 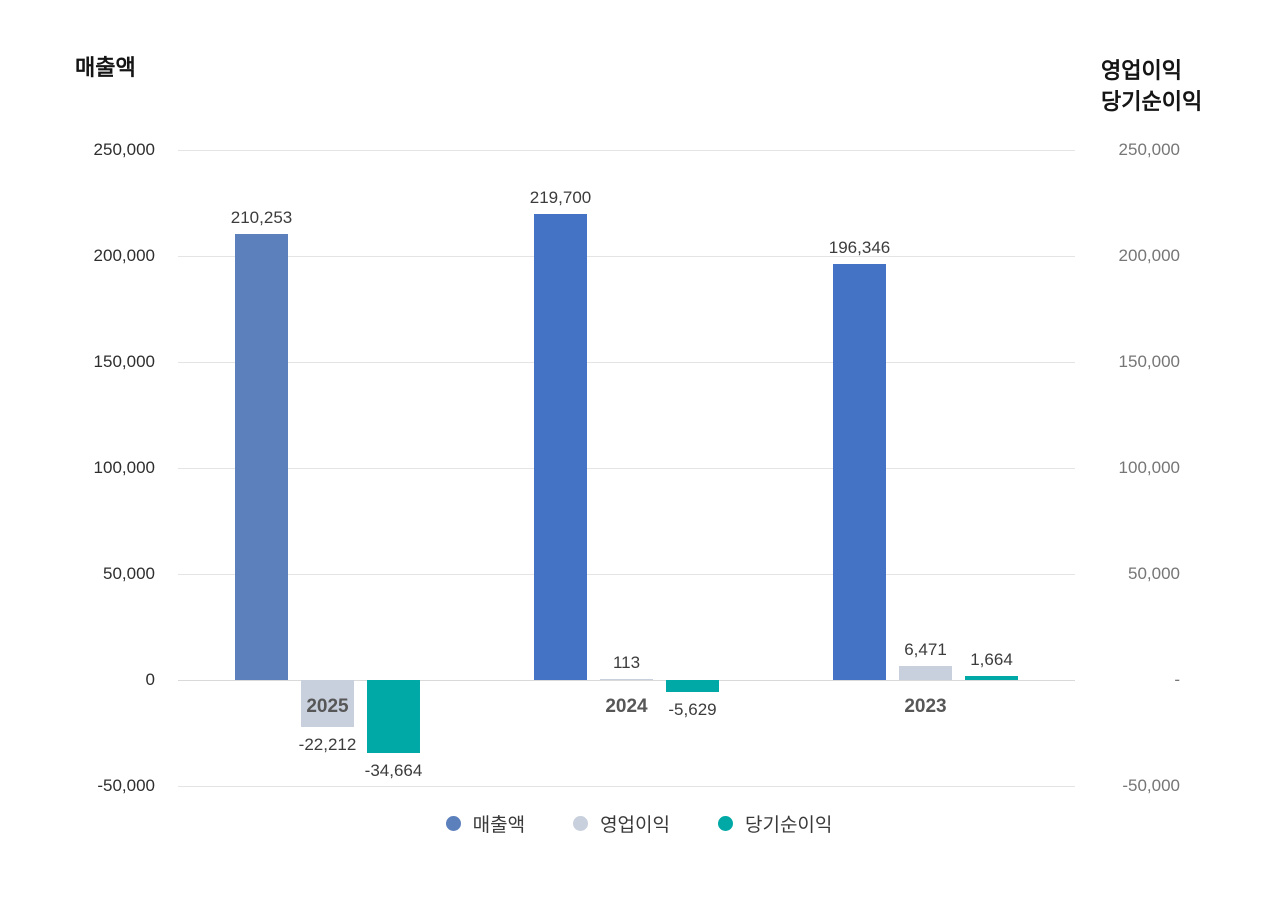 I want to click on right-axis-tick-150,000: 150,000, so click(x=1149, y=361).